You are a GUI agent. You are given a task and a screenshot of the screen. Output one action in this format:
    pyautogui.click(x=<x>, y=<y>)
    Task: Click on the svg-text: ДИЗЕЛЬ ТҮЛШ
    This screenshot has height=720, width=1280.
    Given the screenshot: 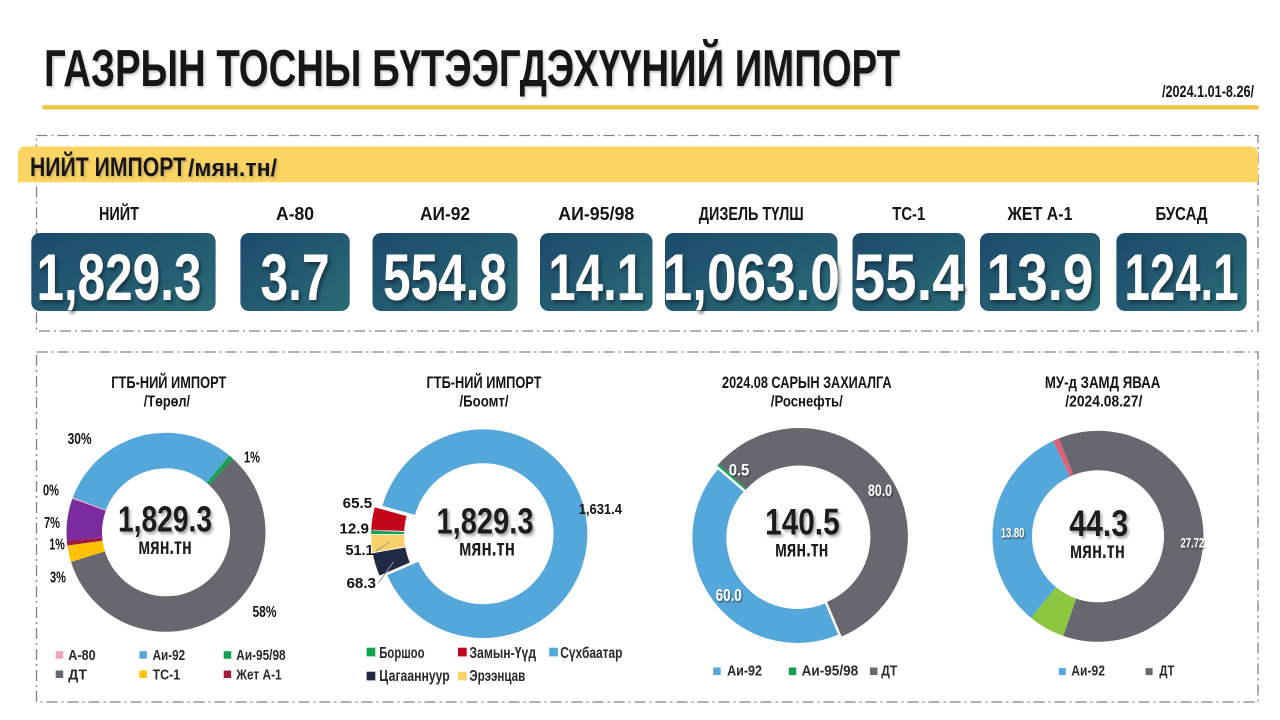 What is the action you would take?
    pyautogui.click(x=751, y=213)
    